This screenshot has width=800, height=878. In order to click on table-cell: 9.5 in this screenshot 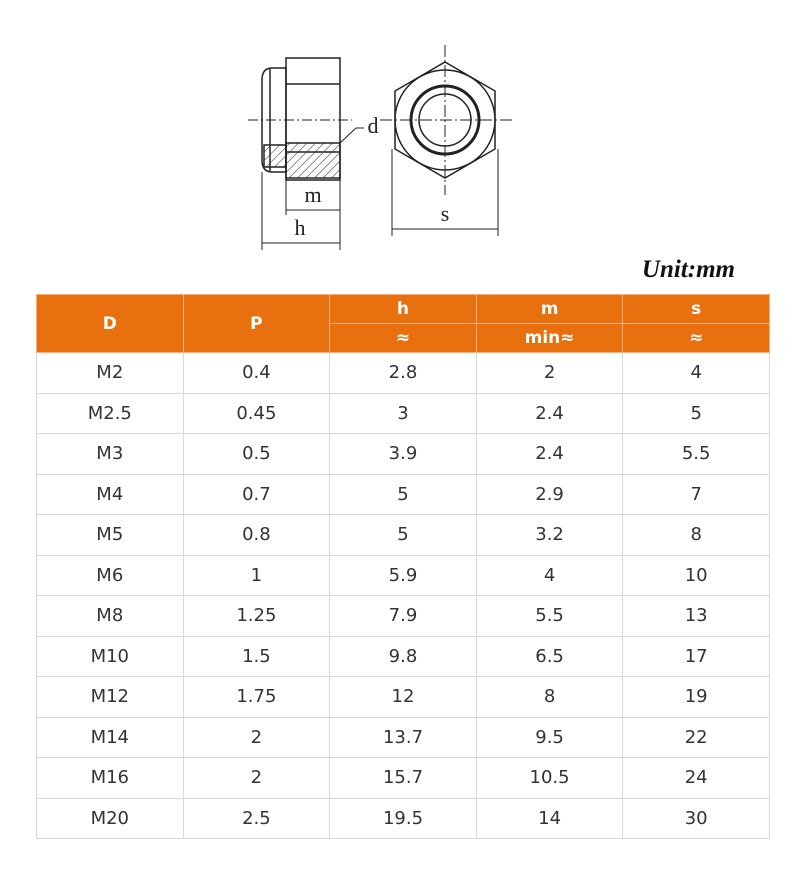, I will do `click(549, 737)`.